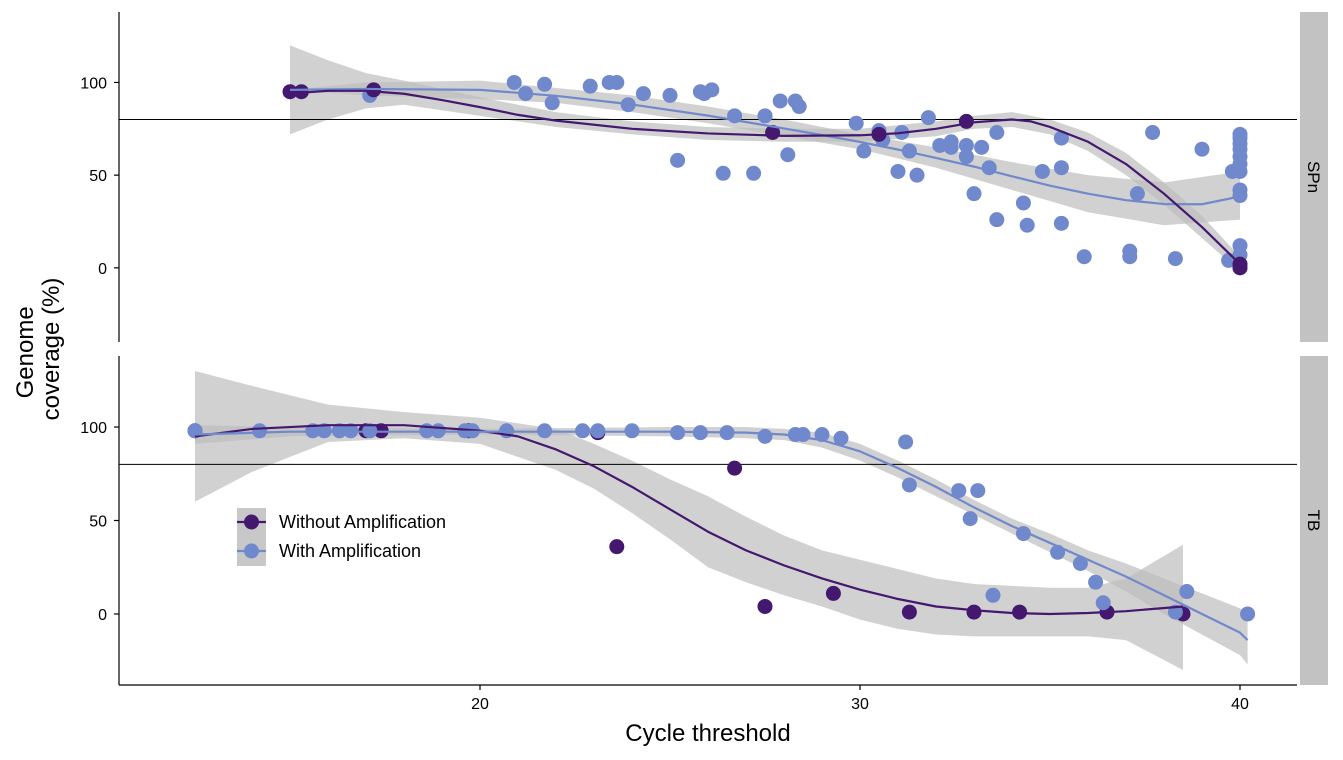  I want to click on facet-strip-label: SPn, so click(1313, 177).